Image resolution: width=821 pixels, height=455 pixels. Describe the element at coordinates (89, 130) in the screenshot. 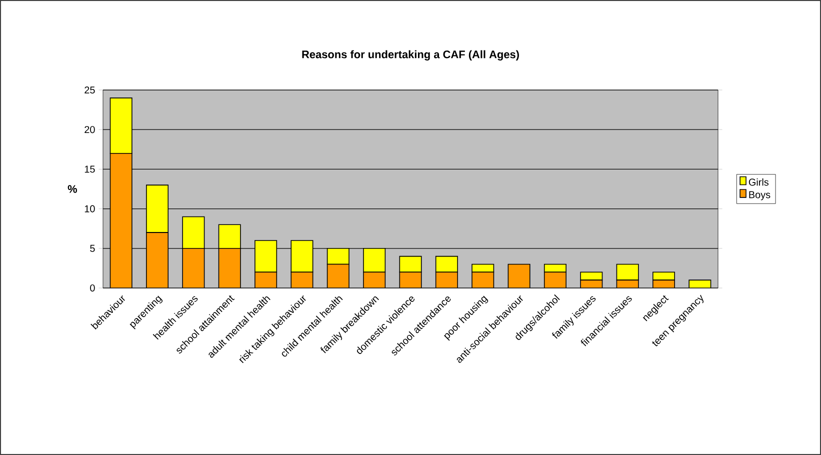

I see `y-tick-label: 20` at that location.